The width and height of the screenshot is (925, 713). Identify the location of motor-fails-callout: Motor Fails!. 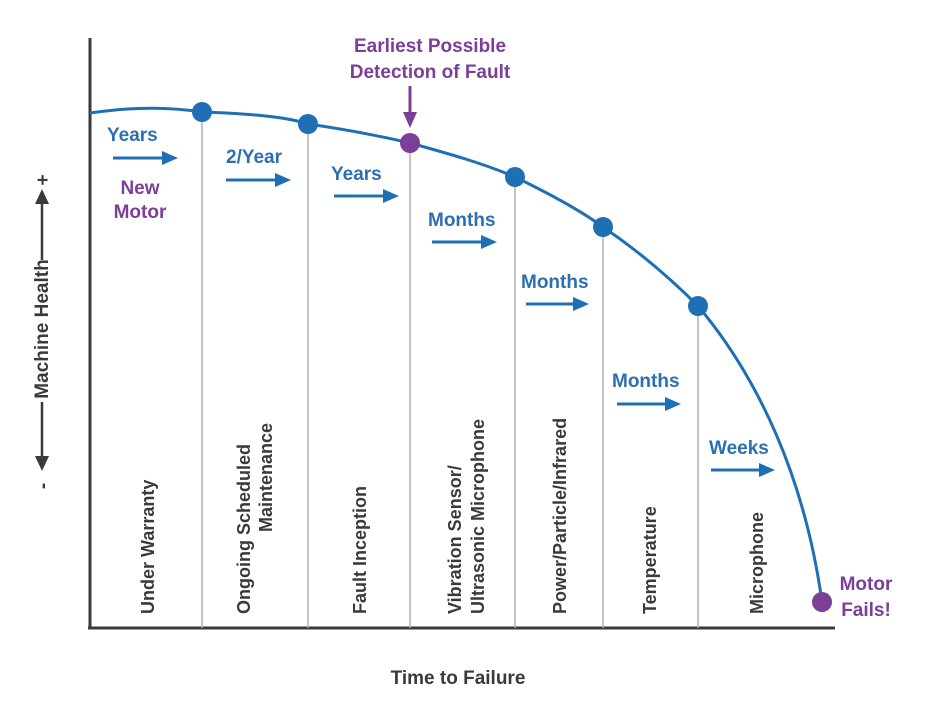
(866, 597).